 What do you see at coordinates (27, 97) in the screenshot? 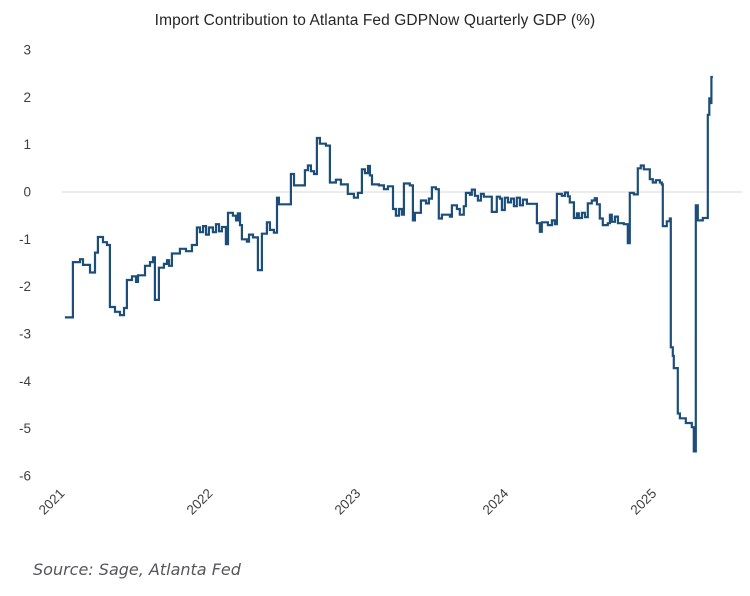
I see `y-tick-label: 2` at bounding box center [27, 97].